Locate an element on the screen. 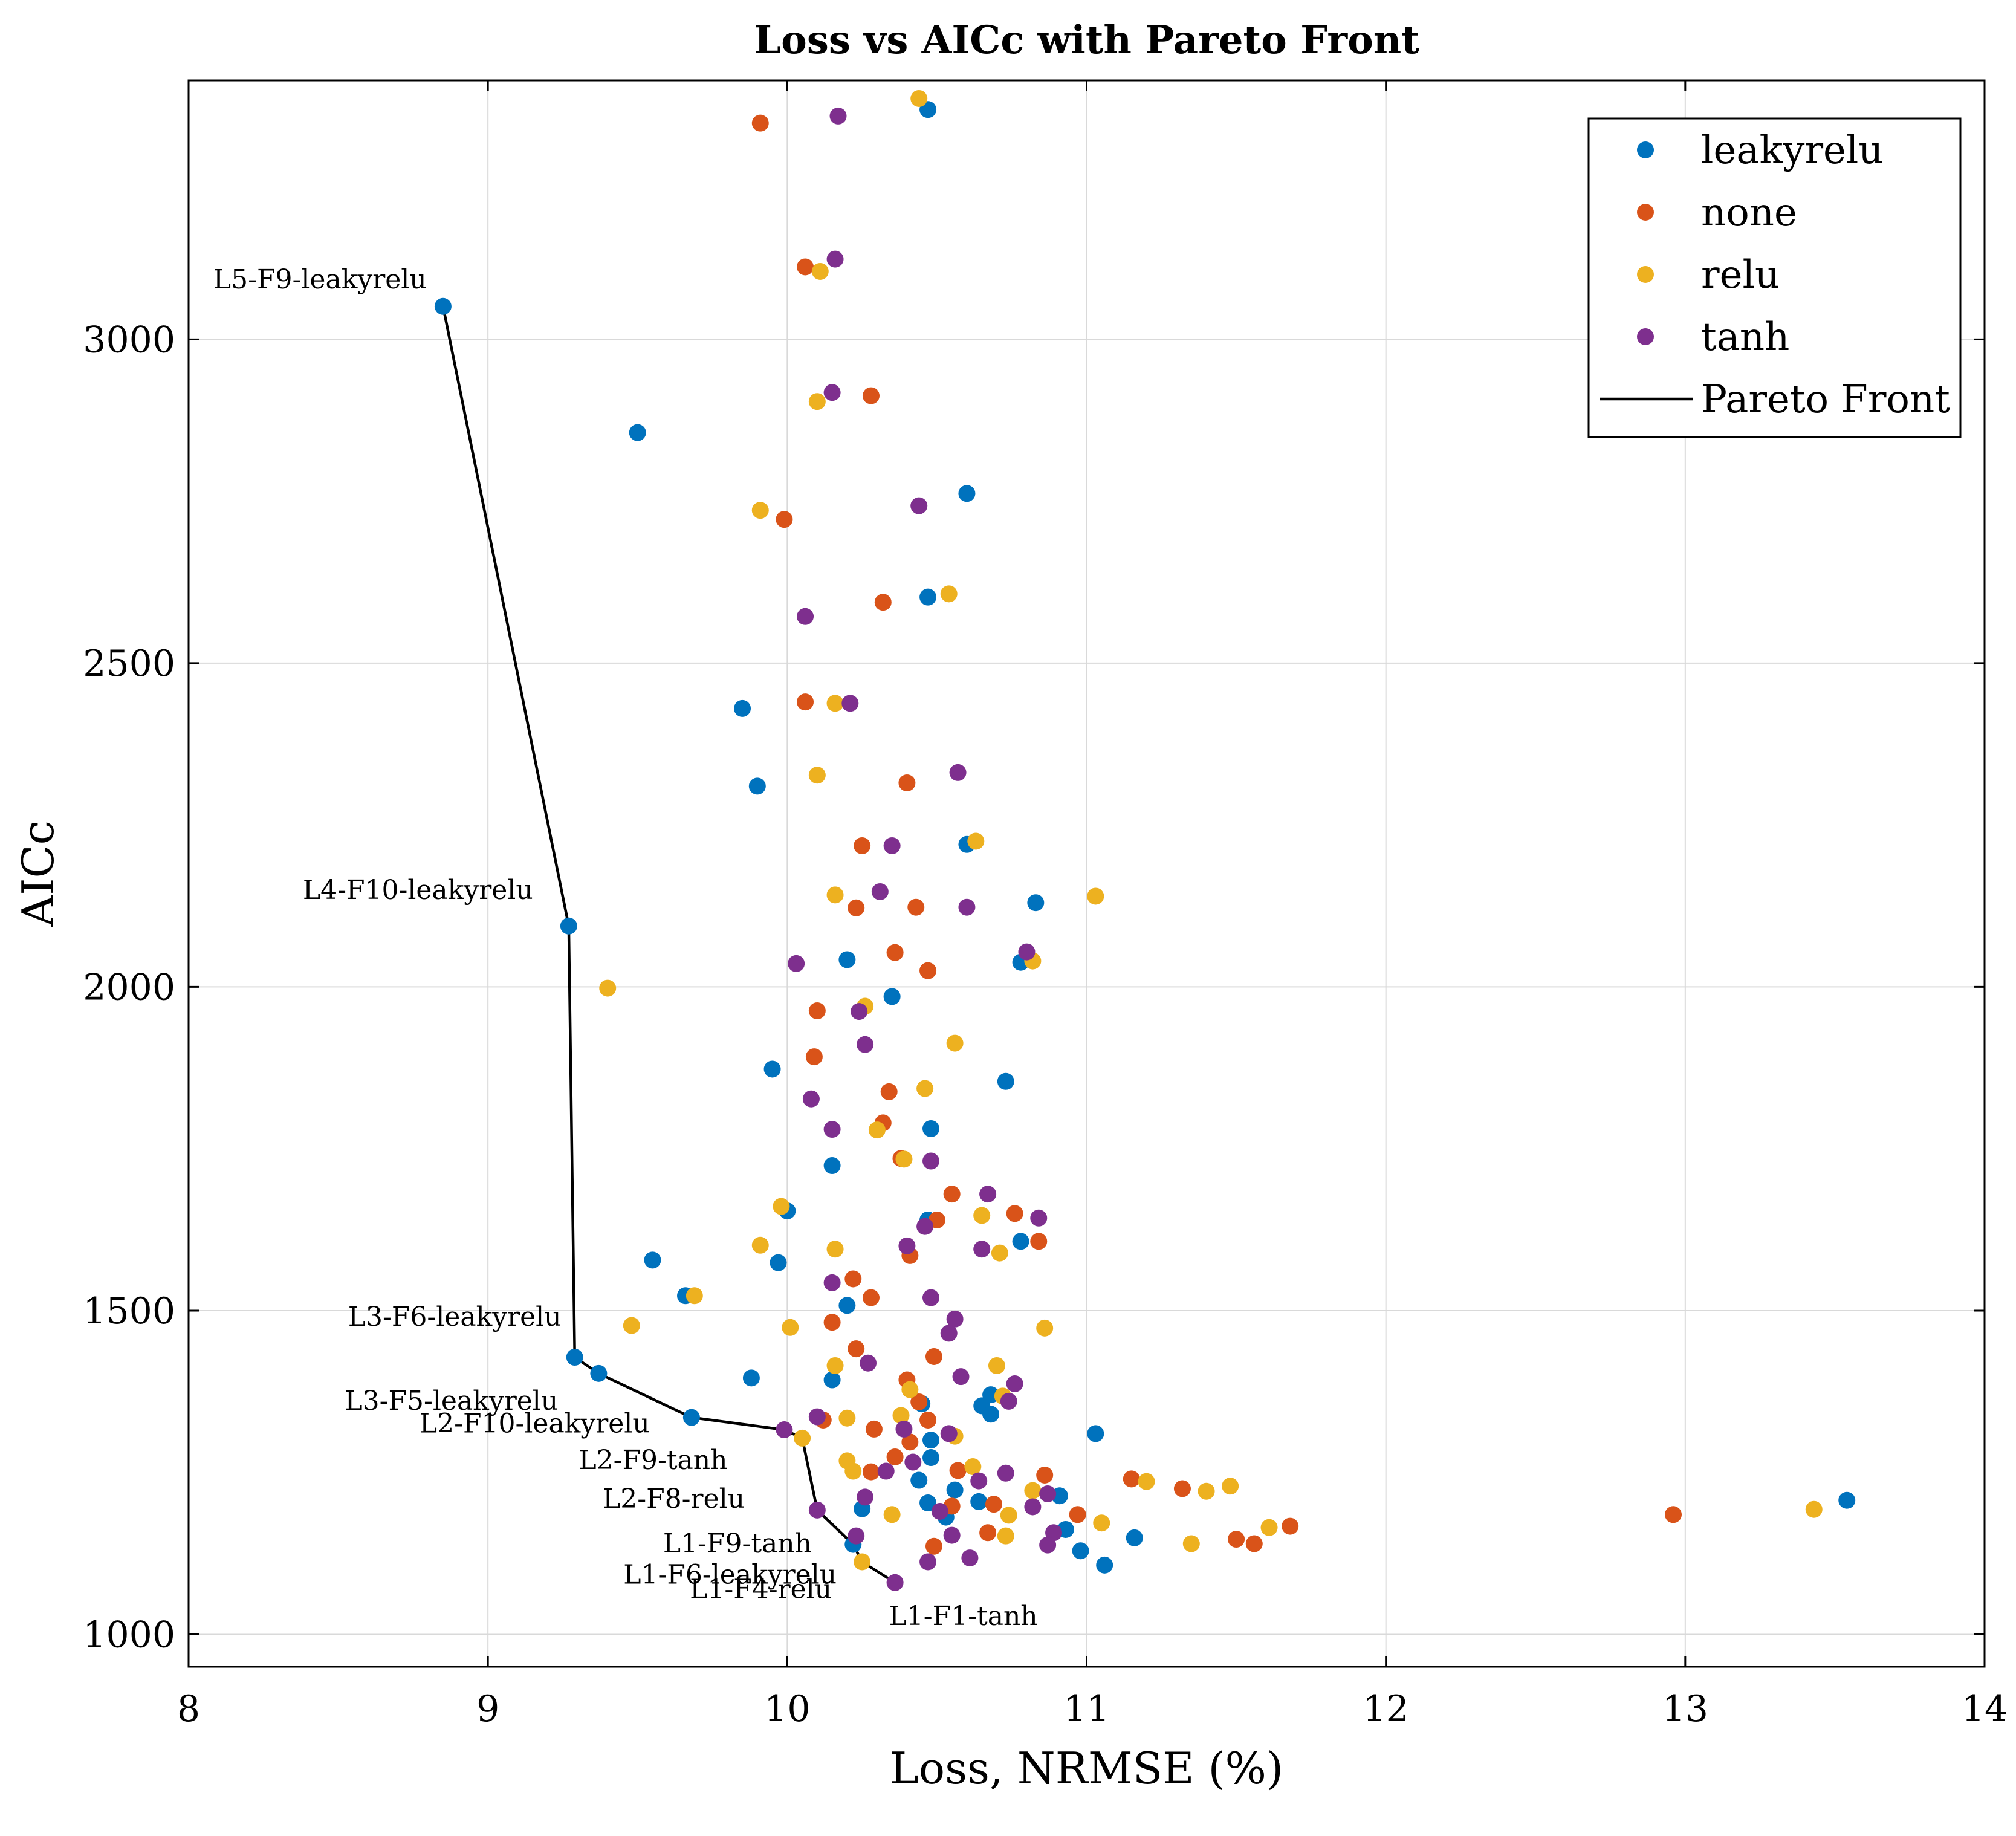  x-tick-label: 12 is located at coordinates (1385, 1709).